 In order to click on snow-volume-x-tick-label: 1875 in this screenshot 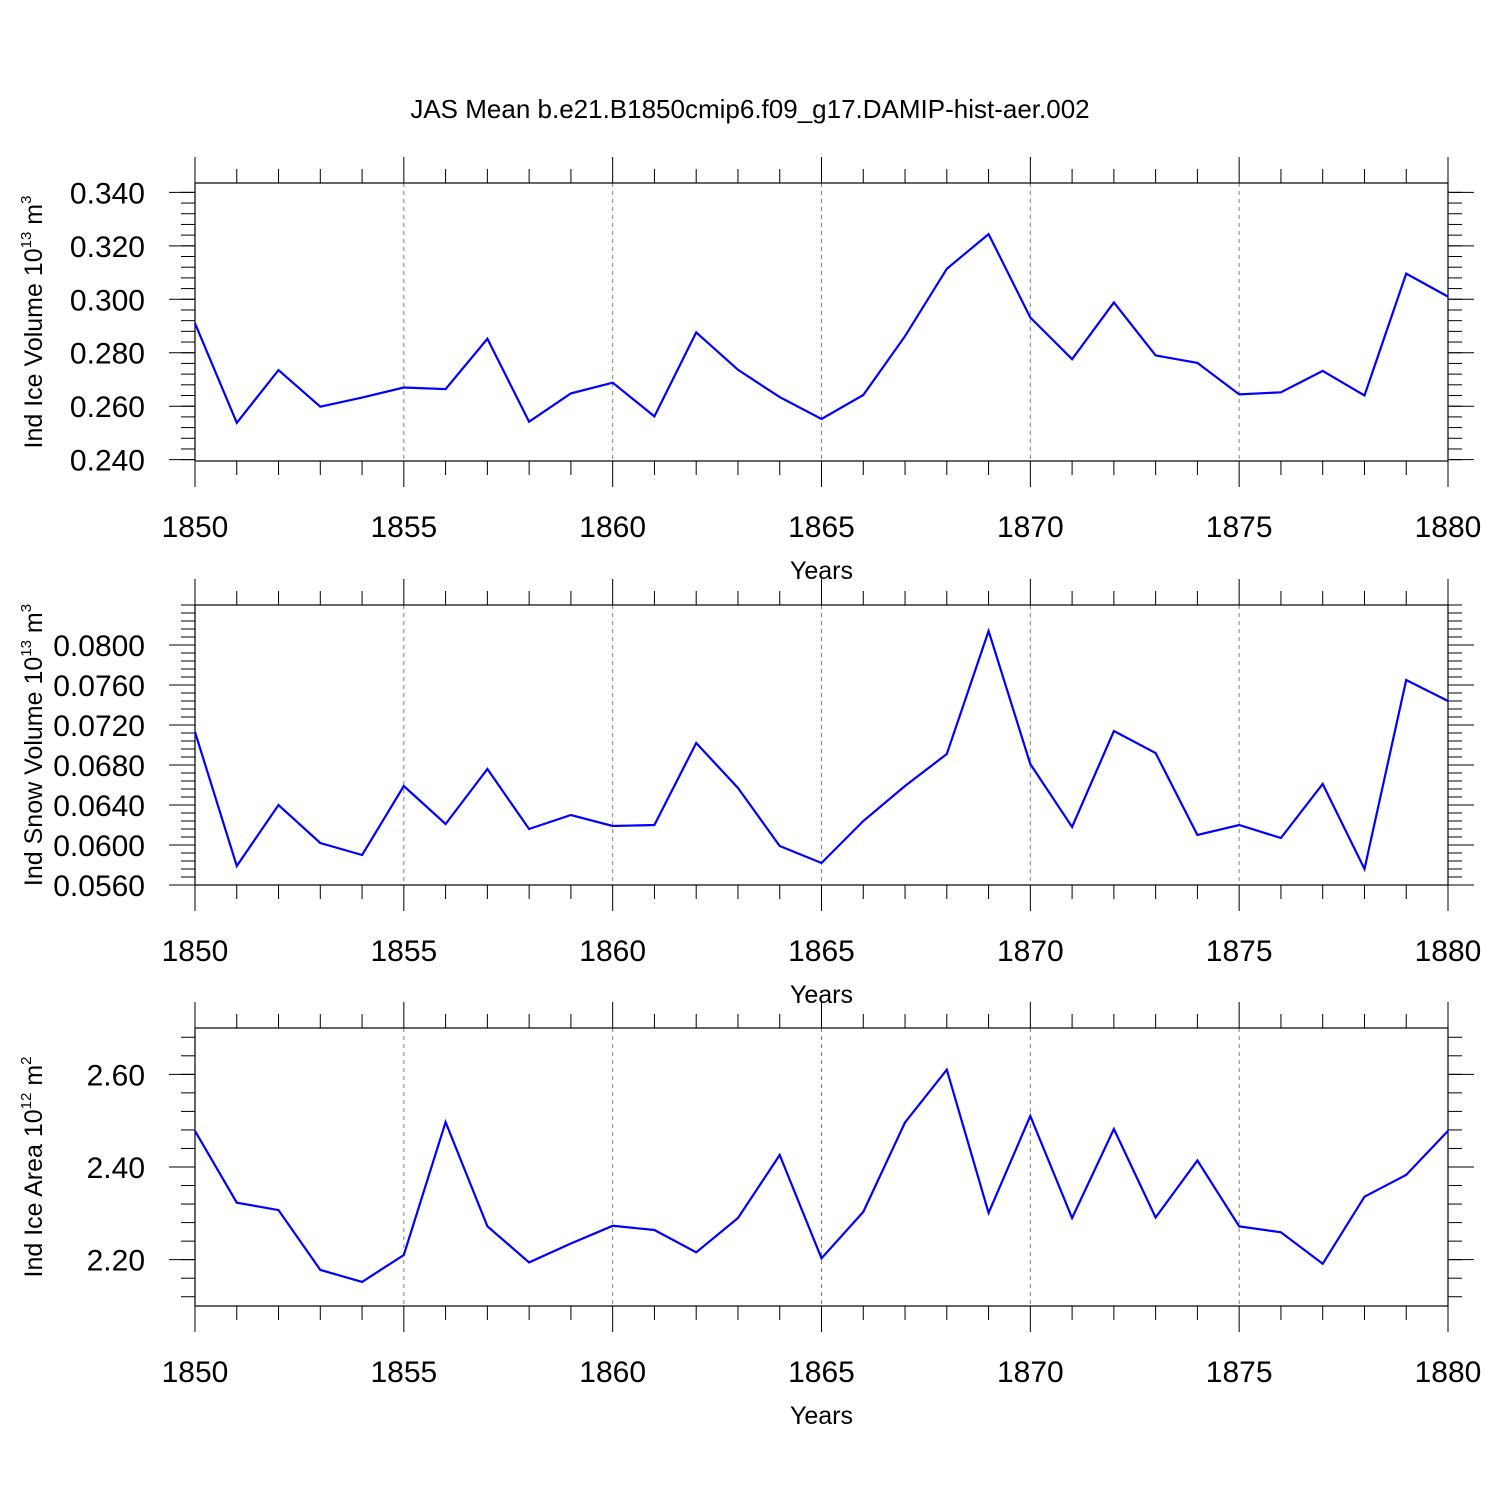, I will do `click(1239, 951)`.